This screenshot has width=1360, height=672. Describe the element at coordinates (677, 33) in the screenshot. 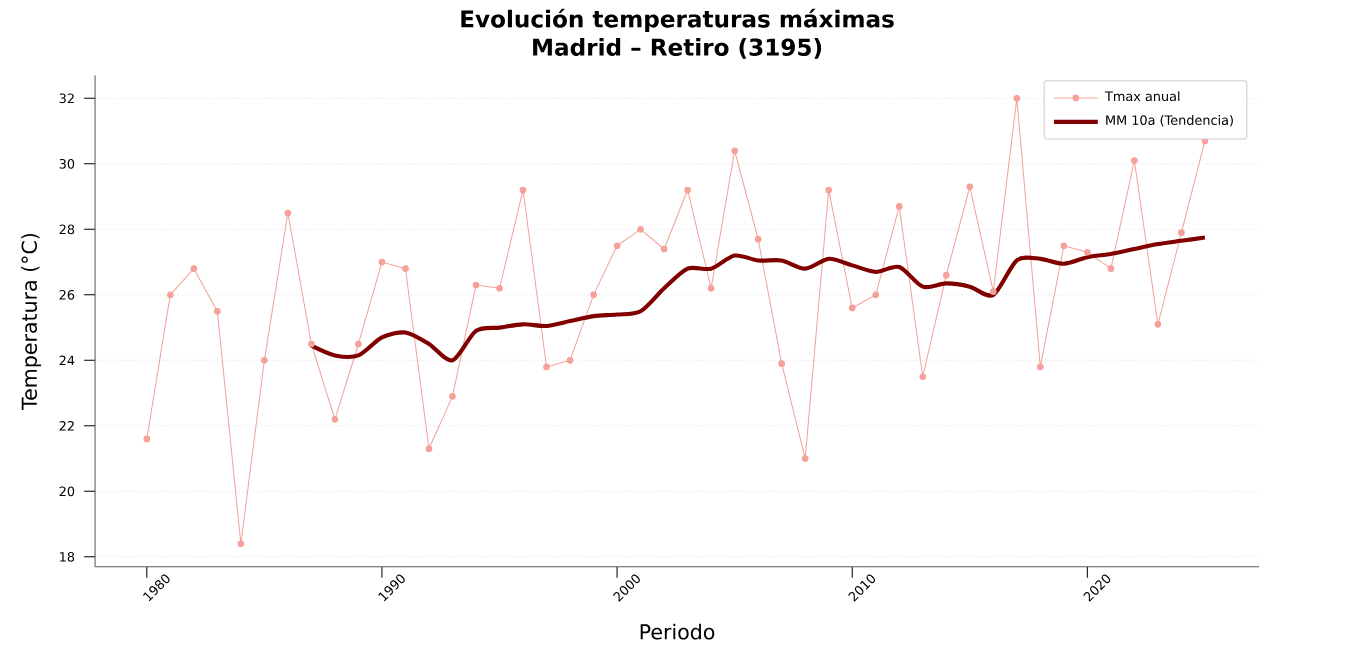

I see `chart-title: Evolución temperaturas máximas Madrid – Retiro (3195)` at that location.